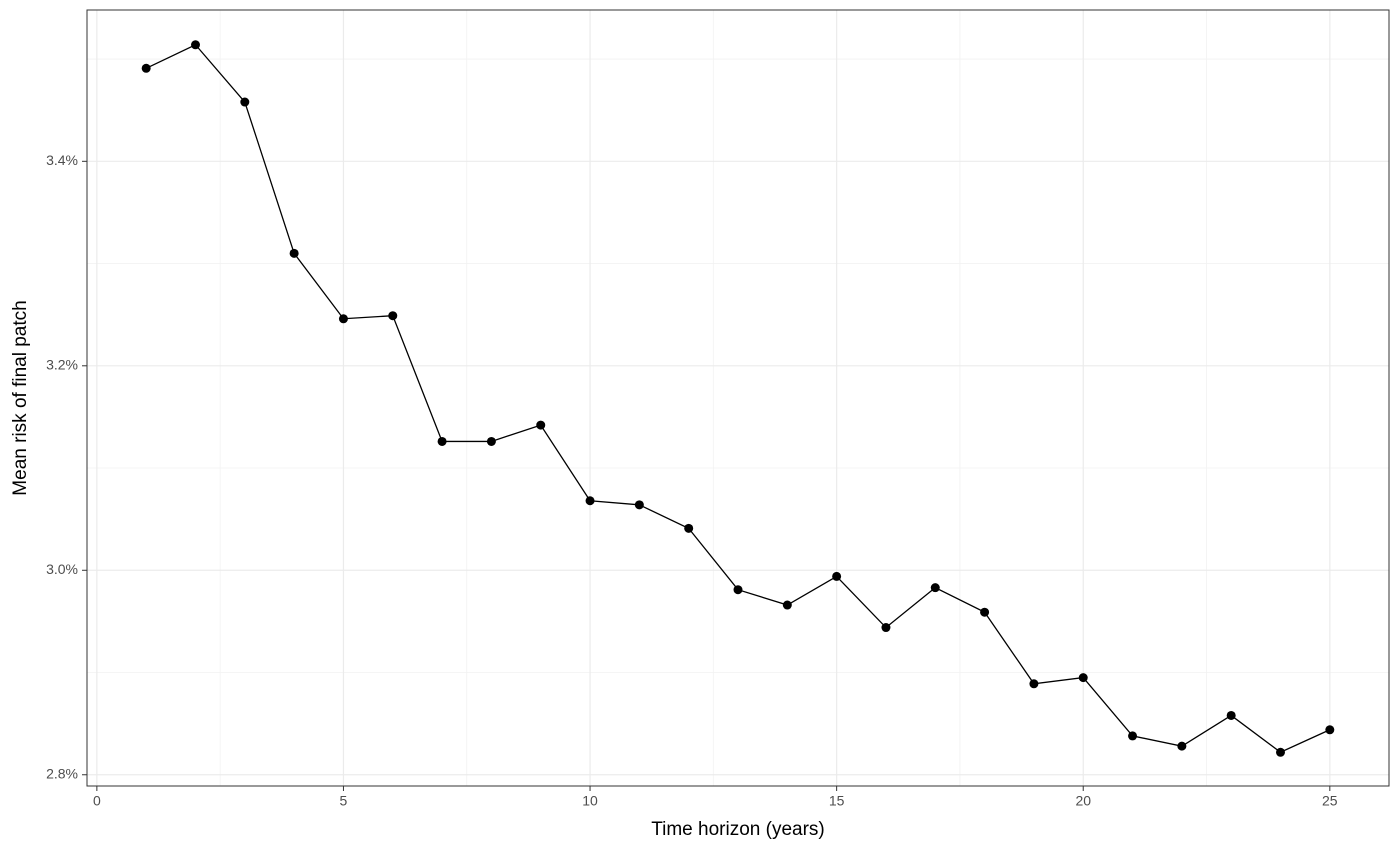 The width and height of the screenshot is (1400, 850). What do you see at coordinates (62, 773) in the screenshot?
I see `y-tick-label: 2.8%` at bounding box center [62, 773].